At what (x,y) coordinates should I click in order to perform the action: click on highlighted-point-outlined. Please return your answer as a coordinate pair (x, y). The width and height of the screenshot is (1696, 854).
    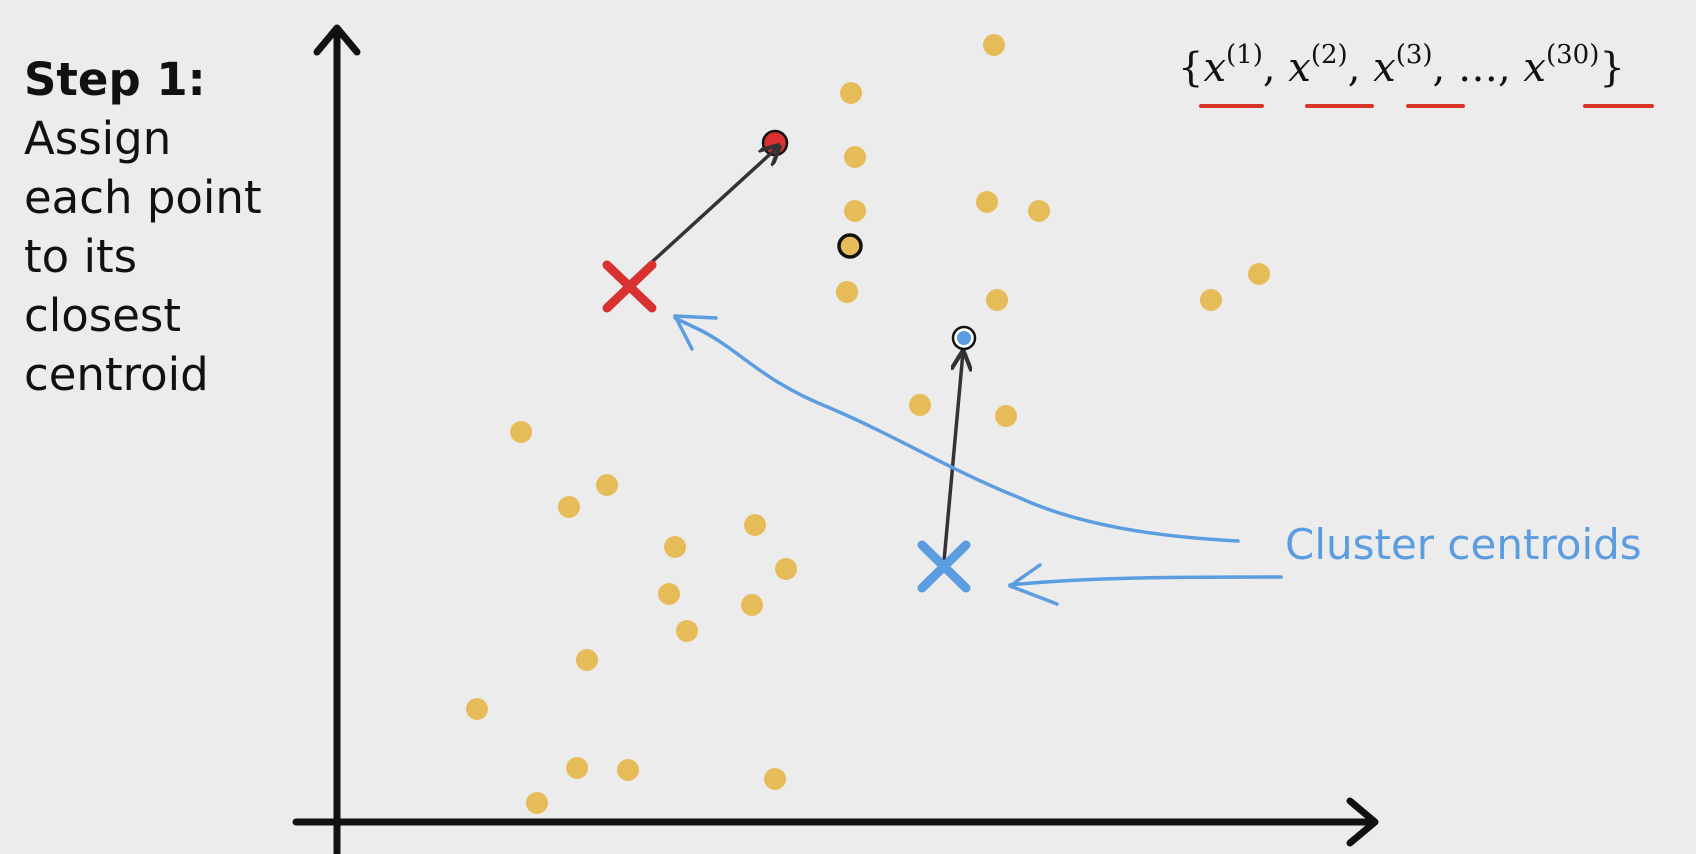
    Looking at the image, I should click on (850, 246).